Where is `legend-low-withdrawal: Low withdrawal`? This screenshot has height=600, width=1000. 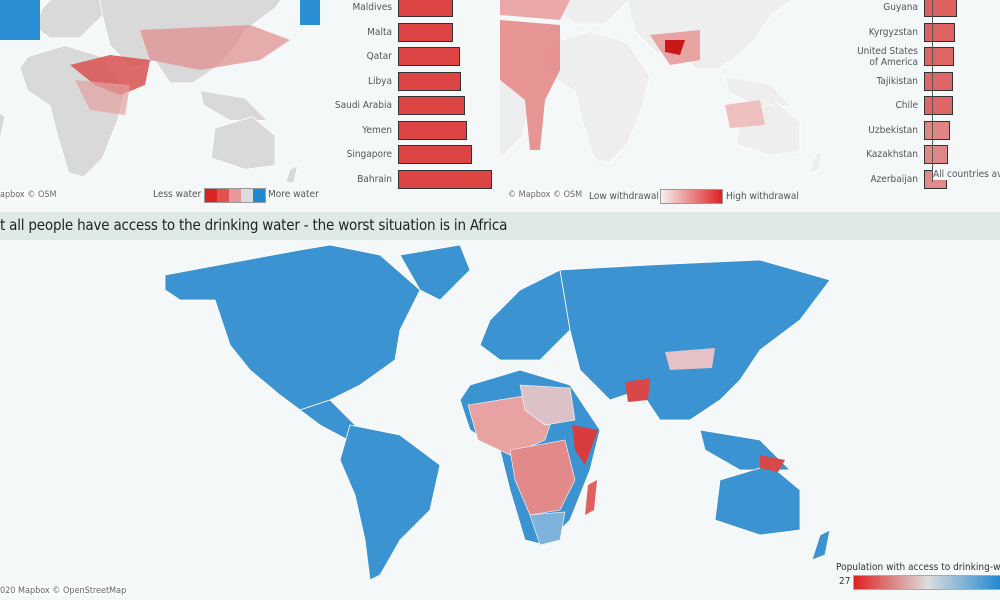
legend-low-withdrawal: Low withdrawal is located at coordinates (624, 196).